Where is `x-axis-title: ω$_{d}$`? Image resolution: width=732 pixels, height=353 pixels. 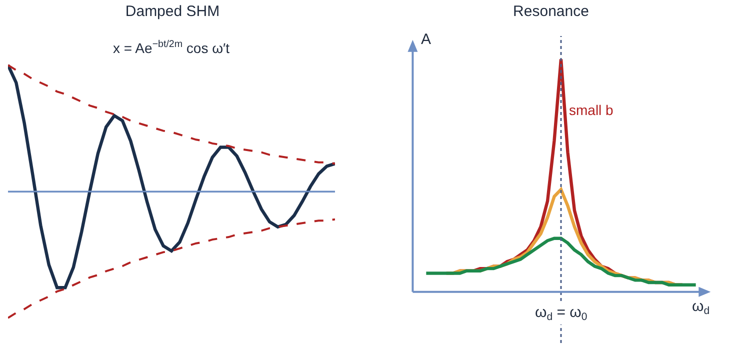 x-axis-title: ω$_{d}$ is located at coordinates (701, 308).